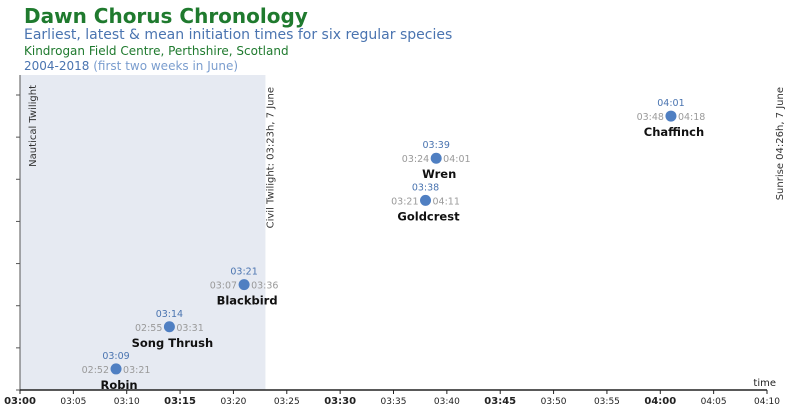 The width and height of the screenshot is (800, 420). I want to click on earliest-time-label: 03:21, so click(404, 201).